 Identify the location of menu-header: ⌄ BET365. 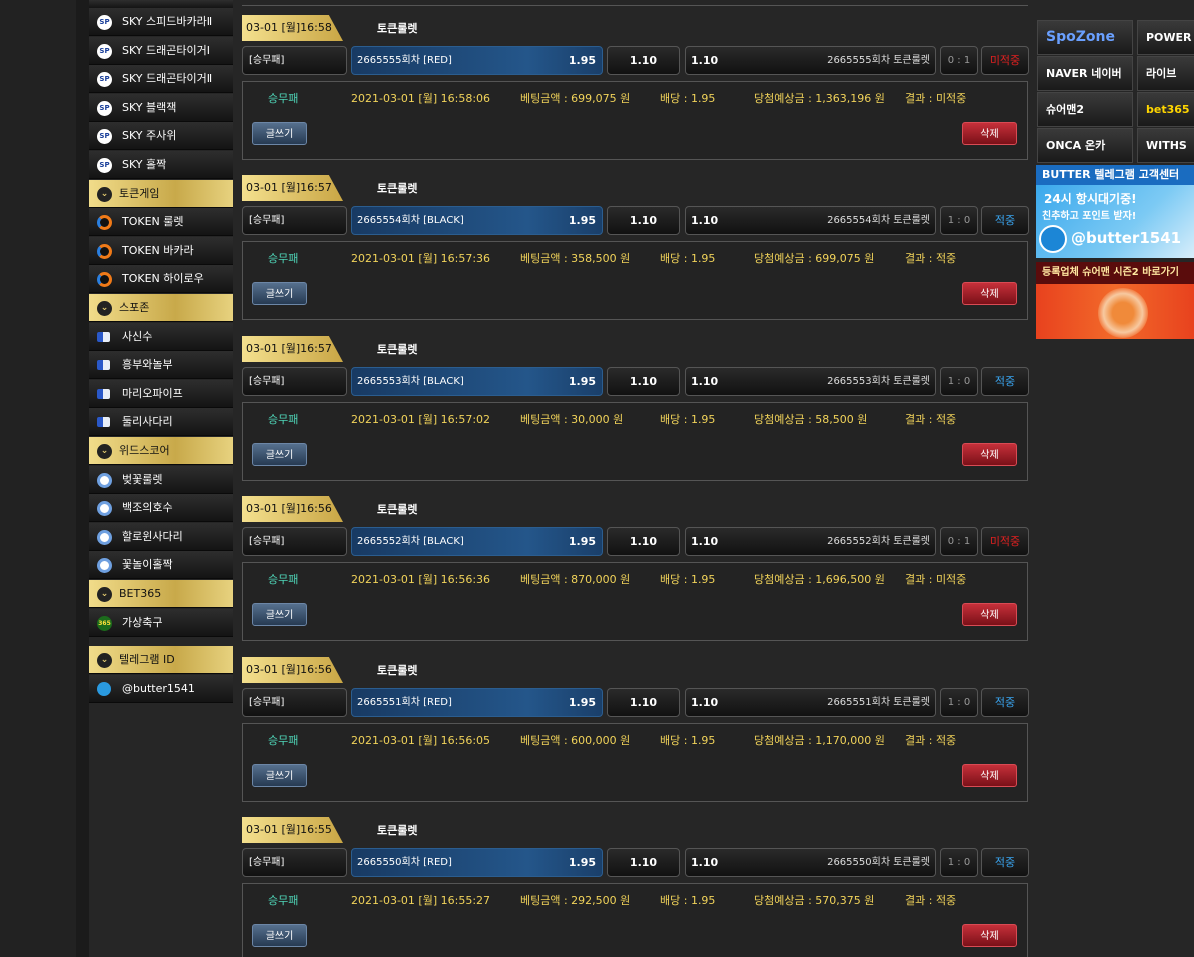
(161, 594).